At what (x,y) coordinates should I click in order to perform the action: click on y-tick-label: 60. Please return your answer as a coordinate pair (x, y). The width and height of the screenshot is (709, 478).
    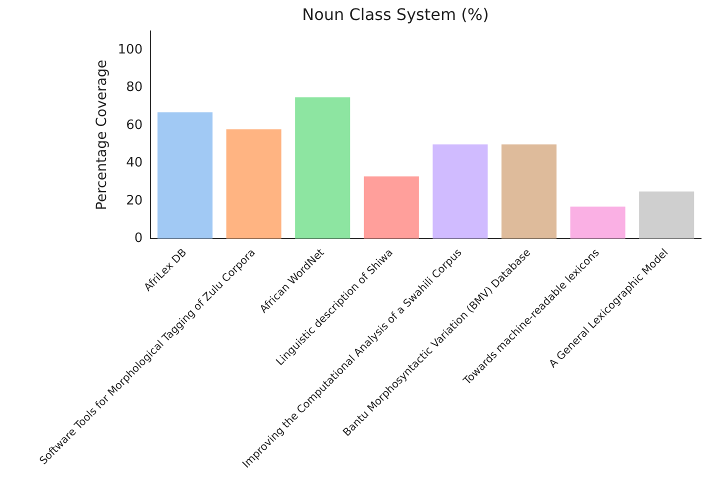
    Looking at the image, I should click on (134, 125).